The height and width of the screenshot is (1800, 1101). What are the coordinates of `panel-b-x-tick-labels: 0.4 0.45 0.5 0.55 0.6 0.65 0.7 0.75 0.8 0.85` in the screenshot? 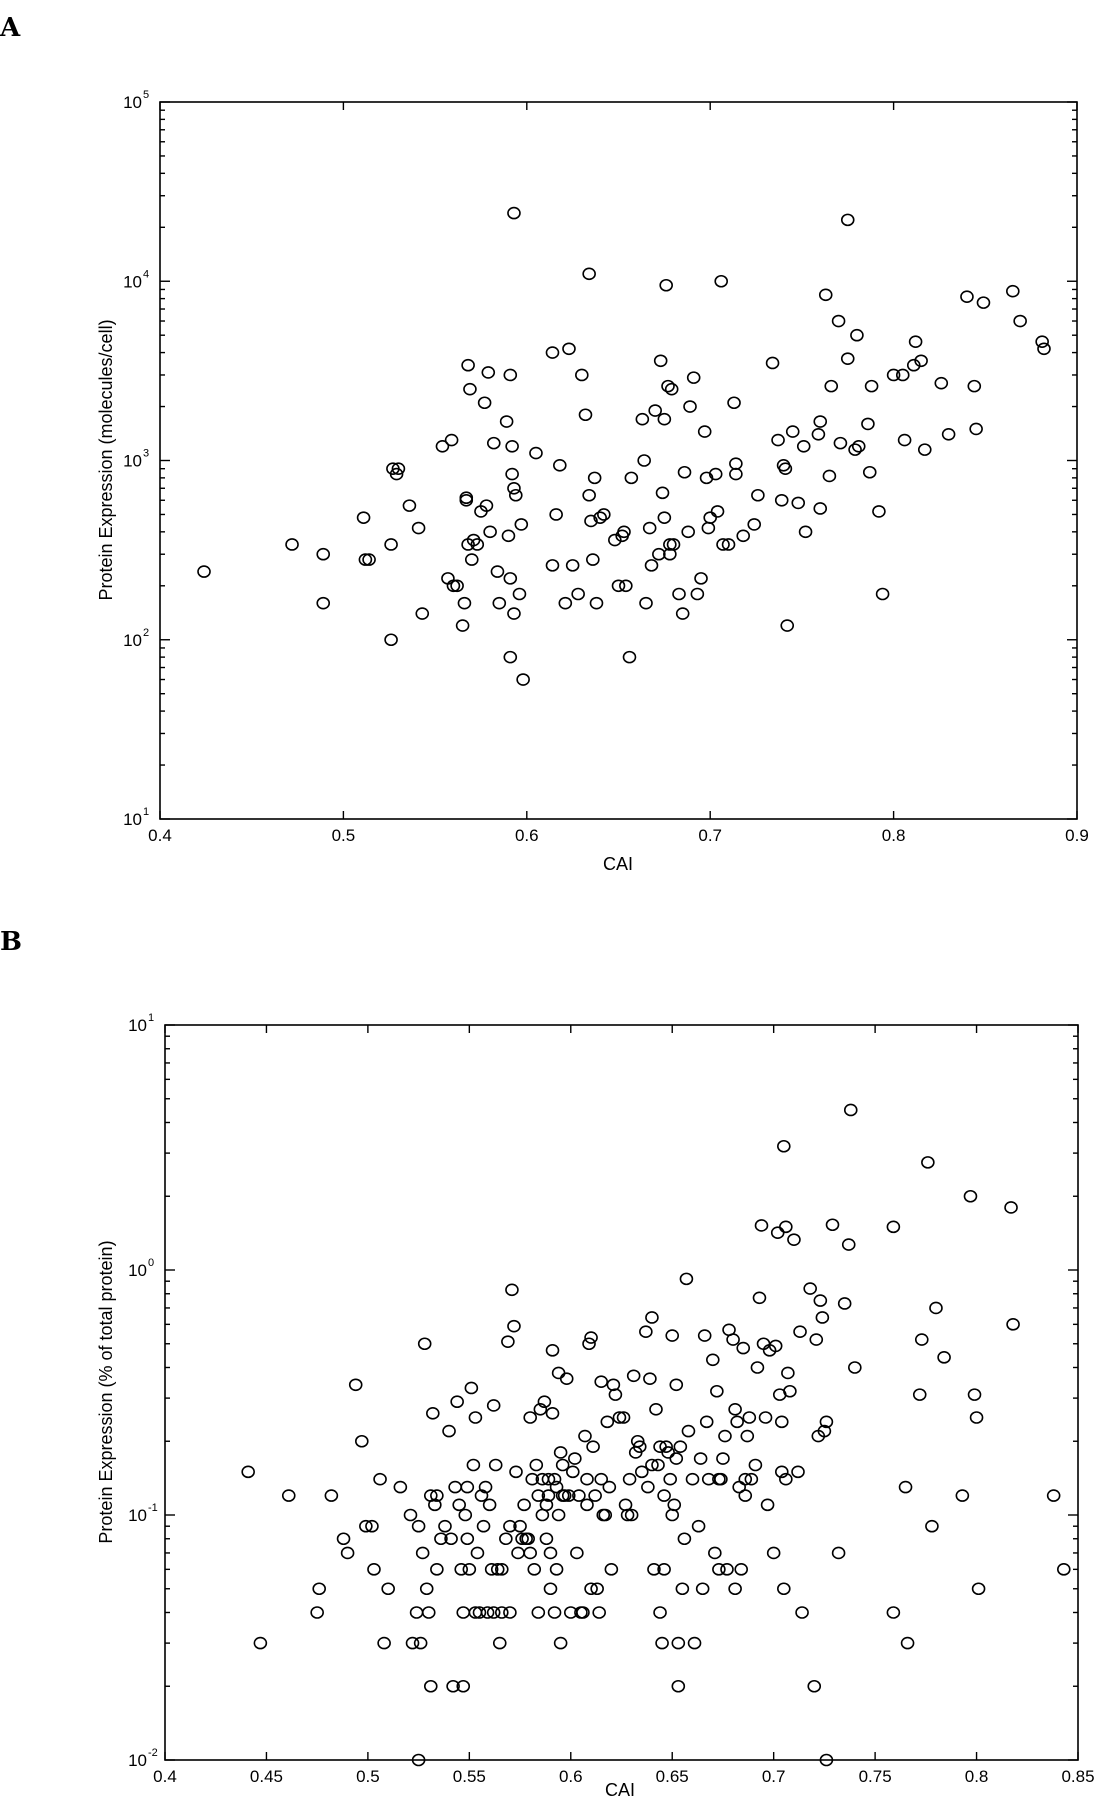 It's located at (623, 1776).